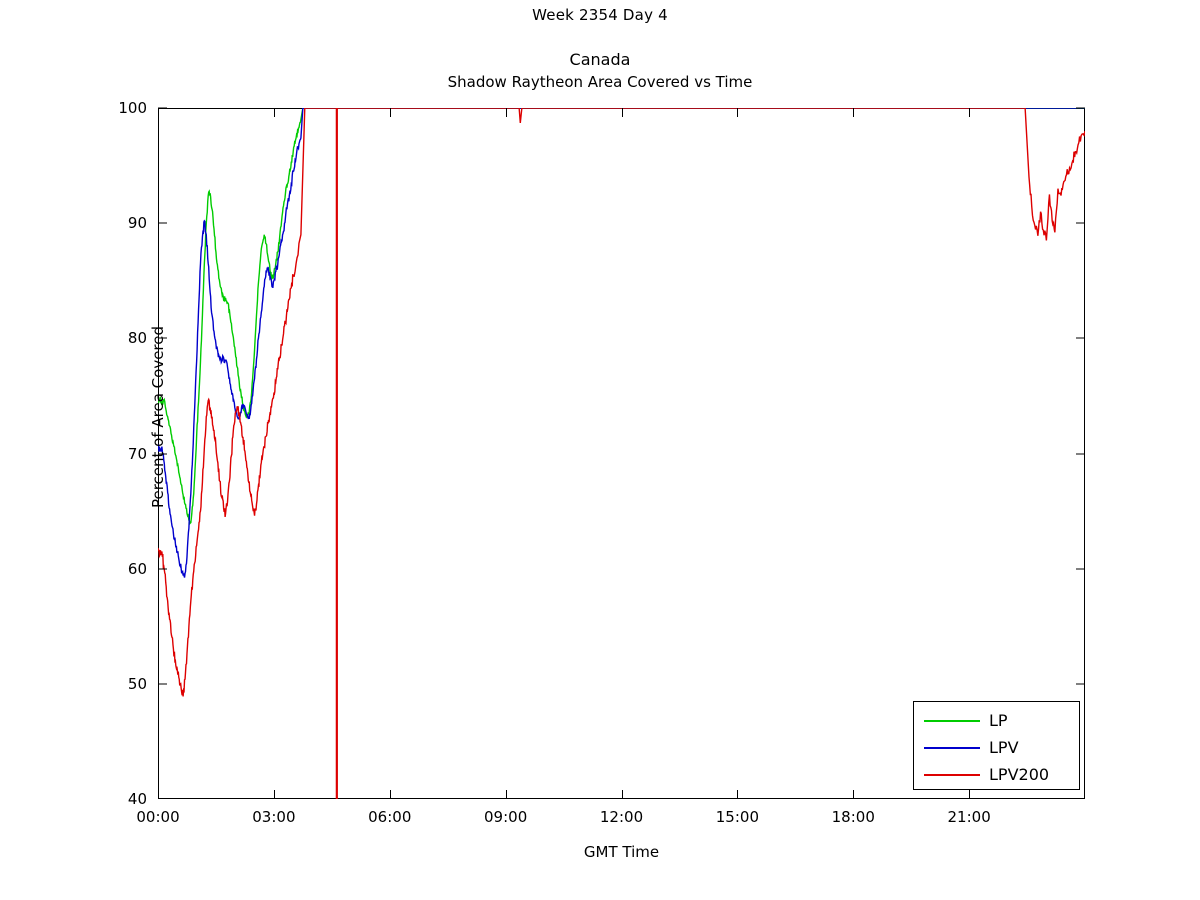  I want to click on x-tick-label: 03:00, so click(274, 817).